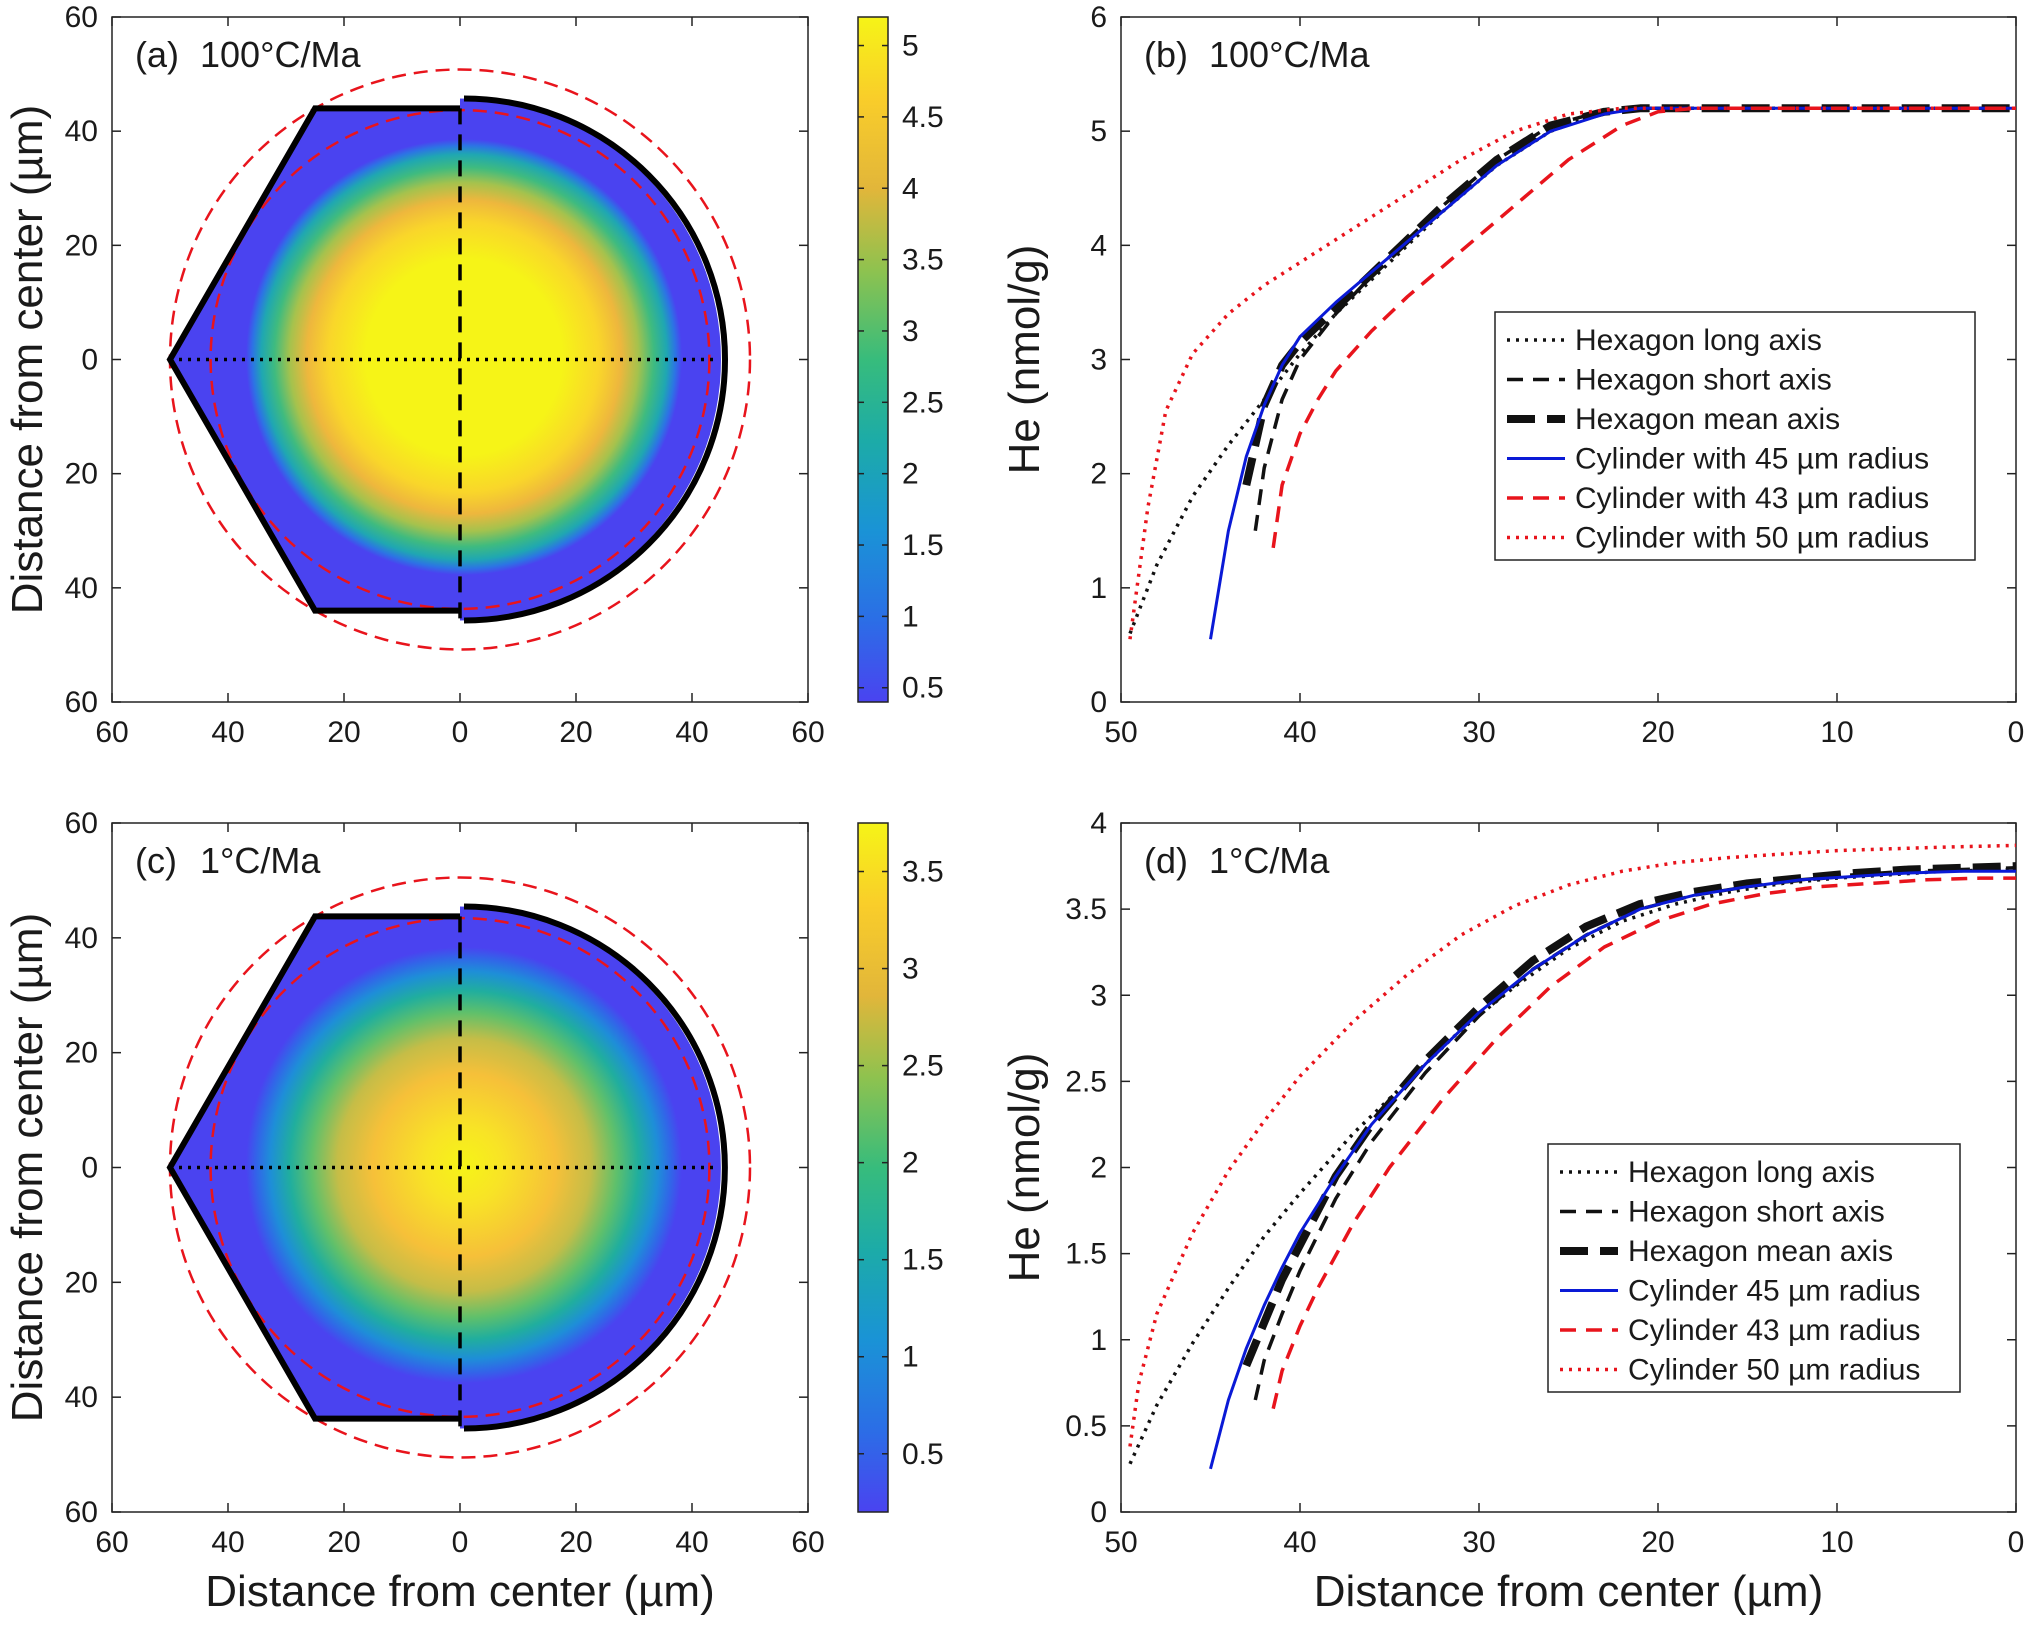 This screenshot has width=2028, height=1631. What do you see at coordinates (1836, 1542) in the screenshot?
I see `x-tick-label: 10` at bounding box center [1836, 1542].